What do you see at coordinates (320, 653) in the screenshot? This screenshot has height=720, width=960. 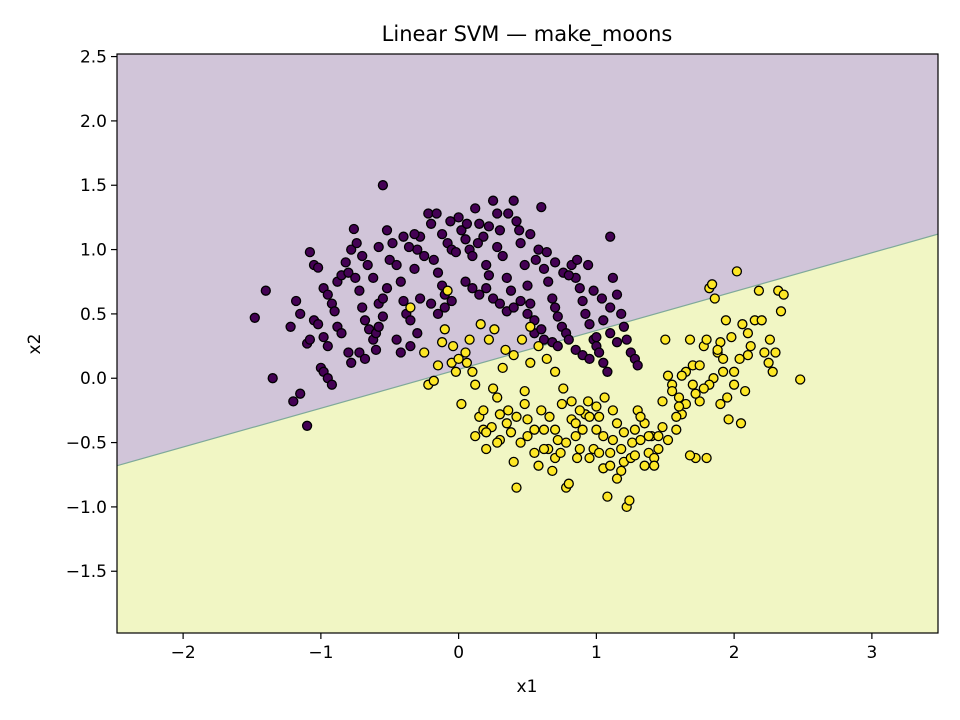 I see `x-tick-label: −1` at bounding box center [320, 653].